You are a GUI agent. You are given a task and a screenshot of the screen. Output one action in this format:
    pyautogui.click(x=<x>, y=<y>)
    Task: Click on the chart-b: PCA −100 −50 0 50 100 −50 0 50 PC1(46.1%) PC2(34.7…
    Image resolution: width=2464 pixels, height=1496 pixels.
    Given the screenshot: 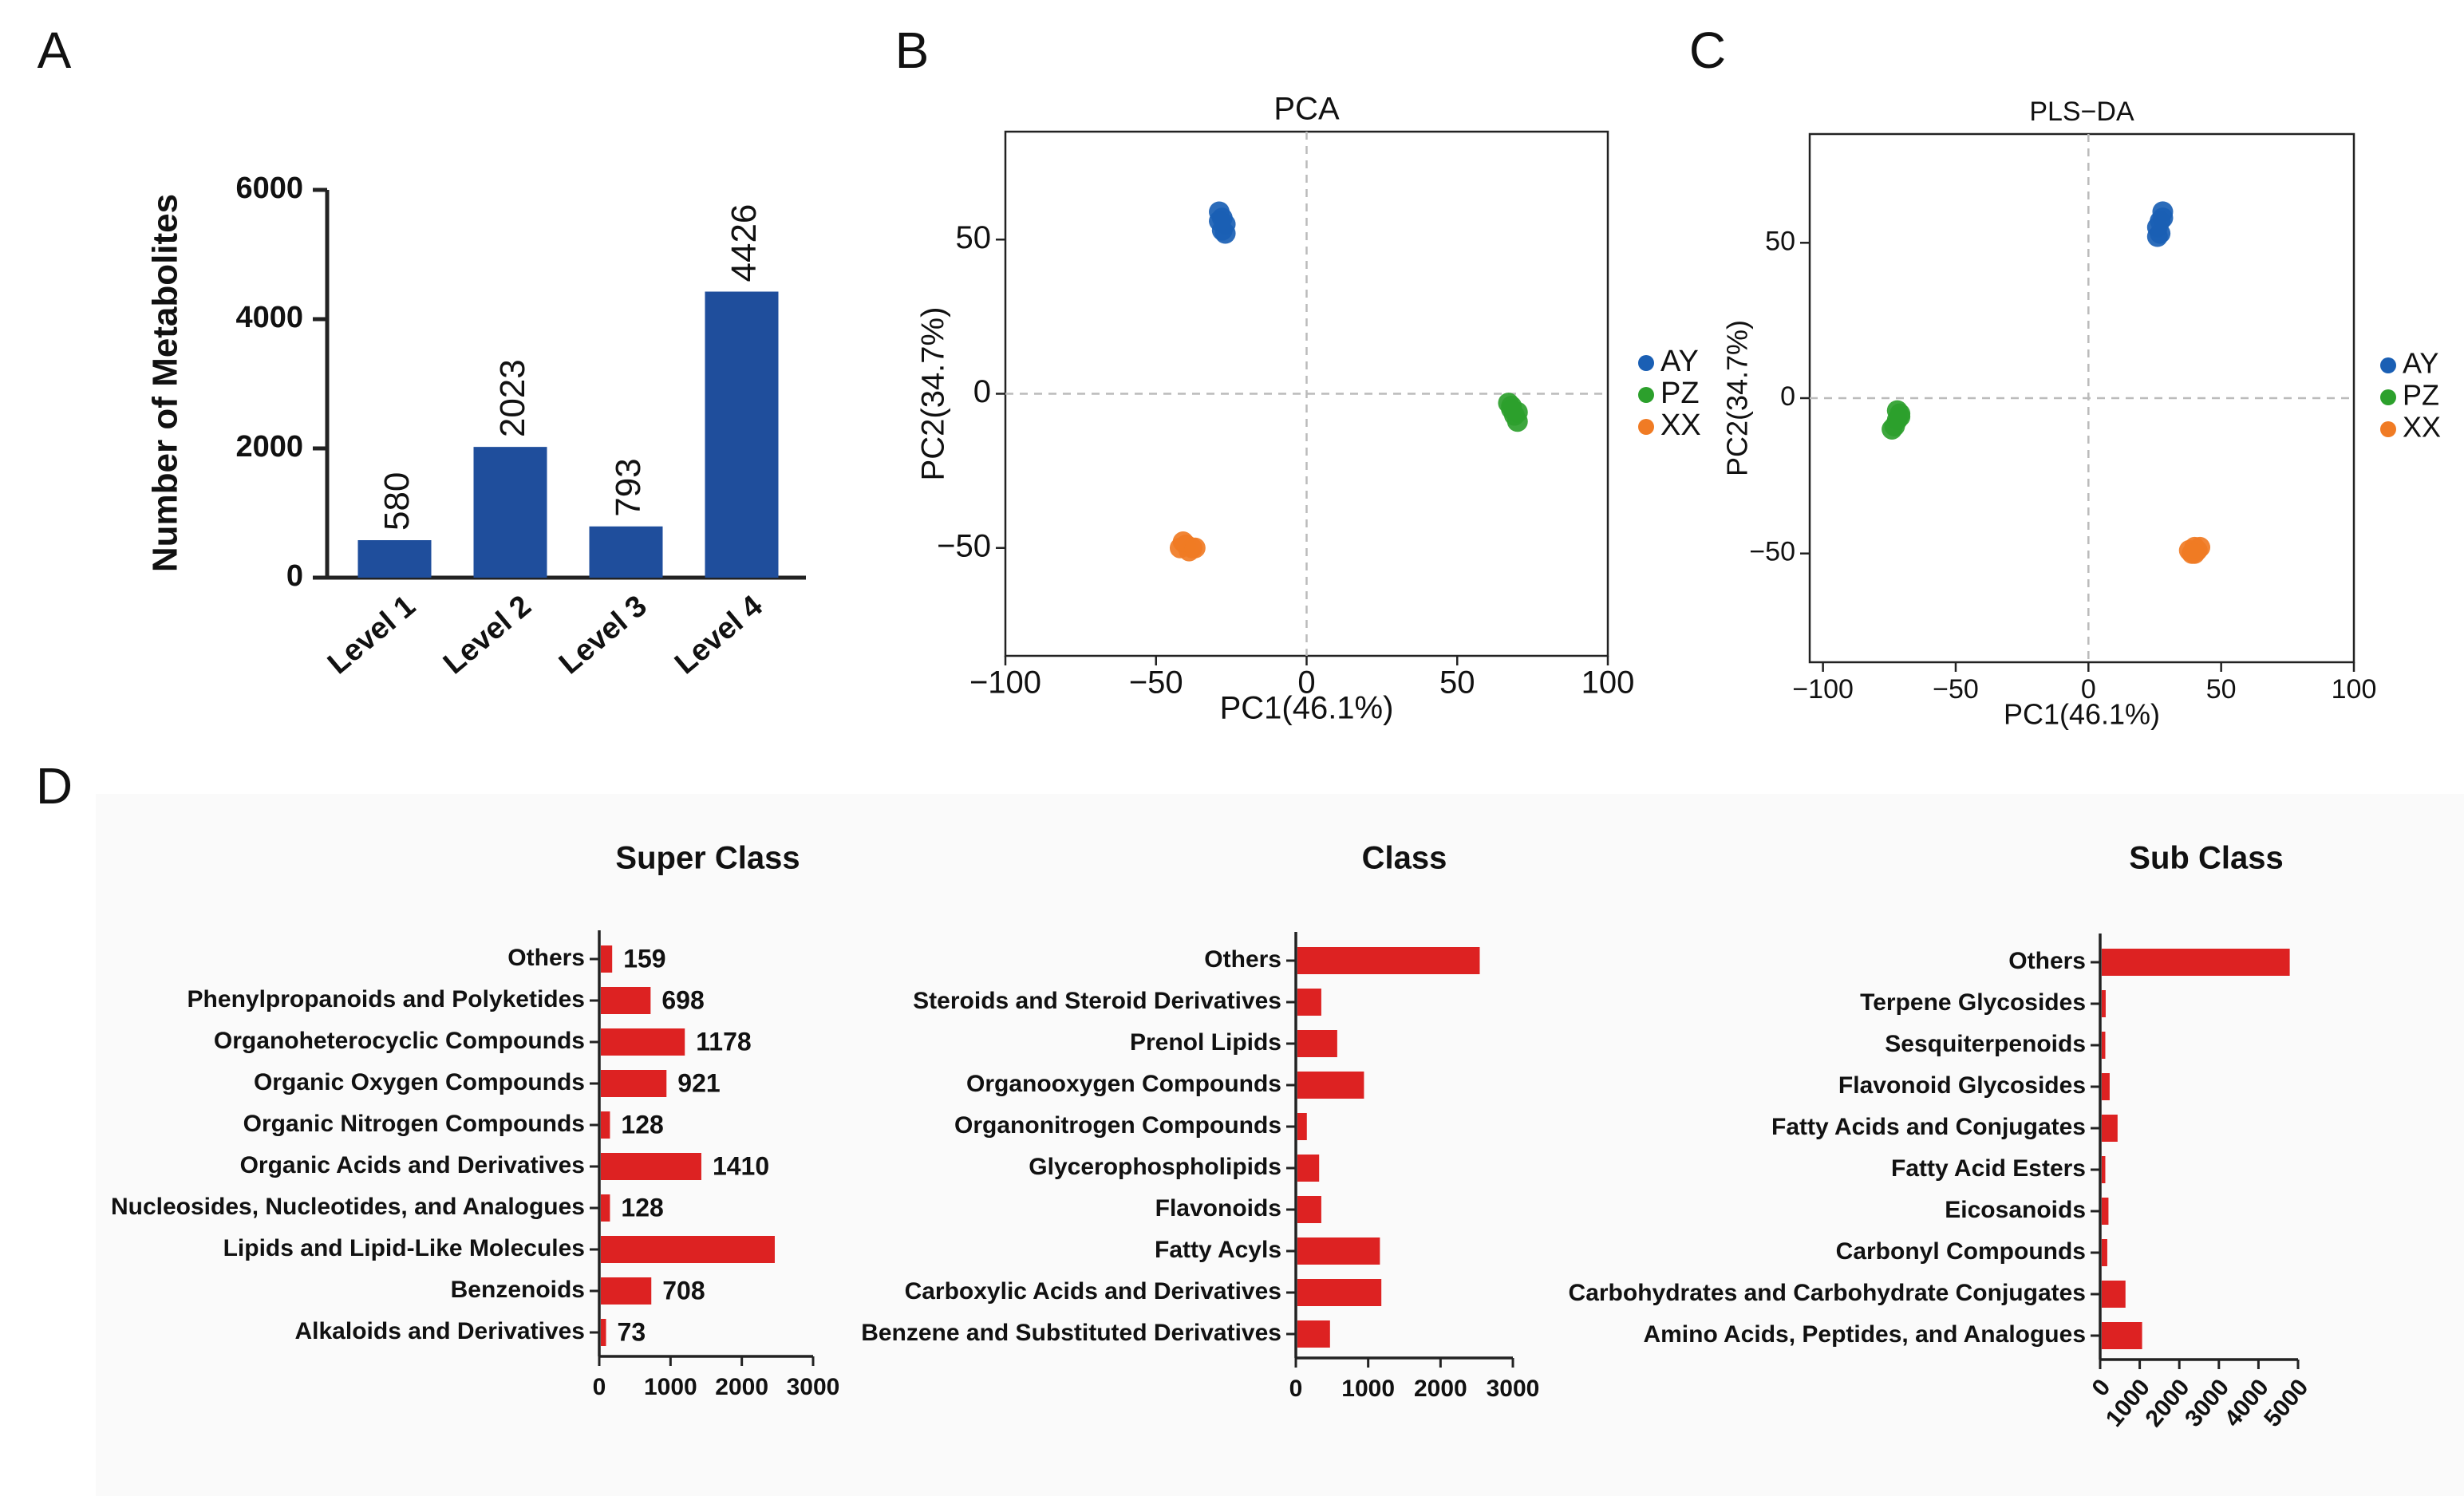 What is the action you would take?
    pyautogui.click(x=1308, y=409)
    